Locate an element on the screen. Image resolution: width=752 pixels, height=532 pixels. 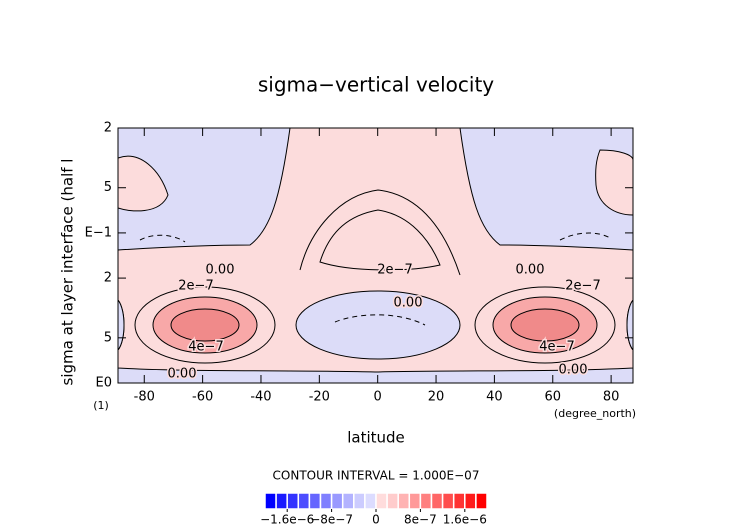
x-tick-label: -60 is located at coordinates (202, 397).